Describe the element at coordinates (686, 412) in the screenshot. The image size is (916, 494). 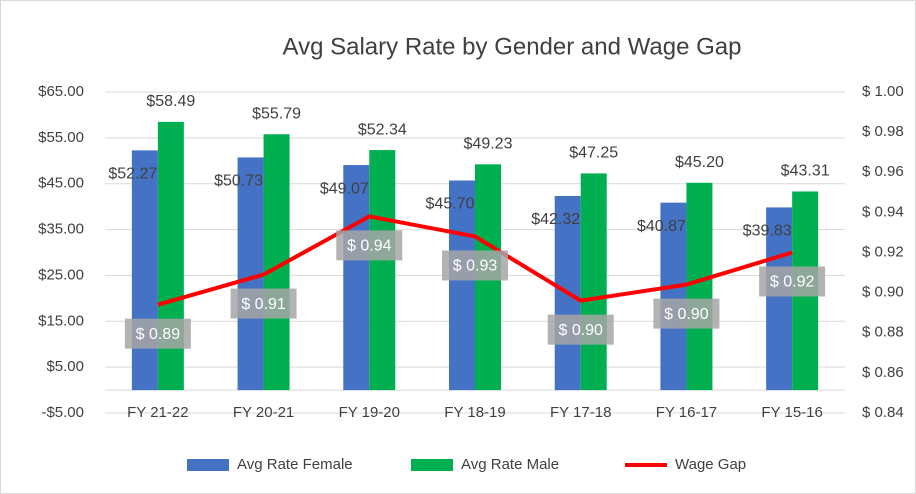
I see `x-tick-label: FY 16-17` at that location.